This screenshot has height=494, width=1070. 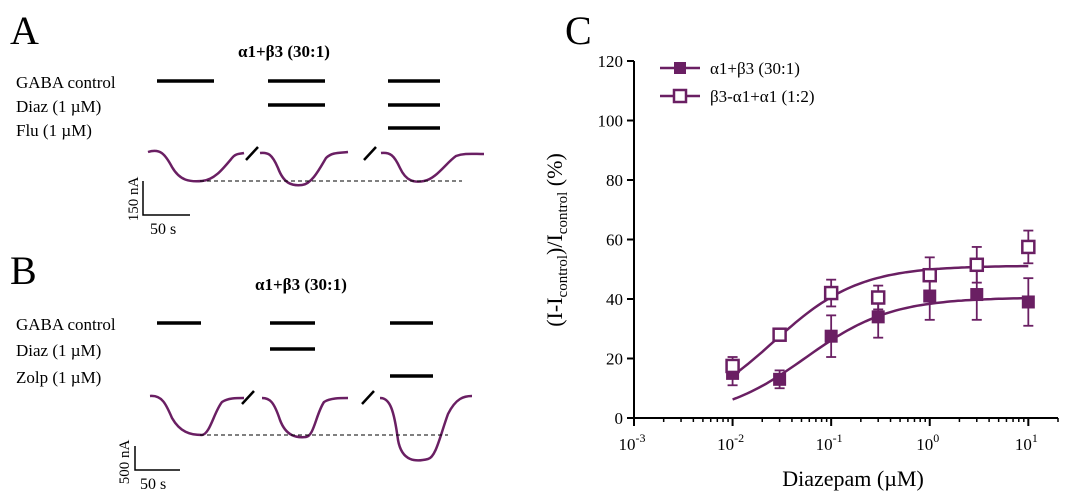 What do you see at coordinates (563, 276) in the screenshot?
I see `y-label-sub-1: control` at bounding box center [563, 276].